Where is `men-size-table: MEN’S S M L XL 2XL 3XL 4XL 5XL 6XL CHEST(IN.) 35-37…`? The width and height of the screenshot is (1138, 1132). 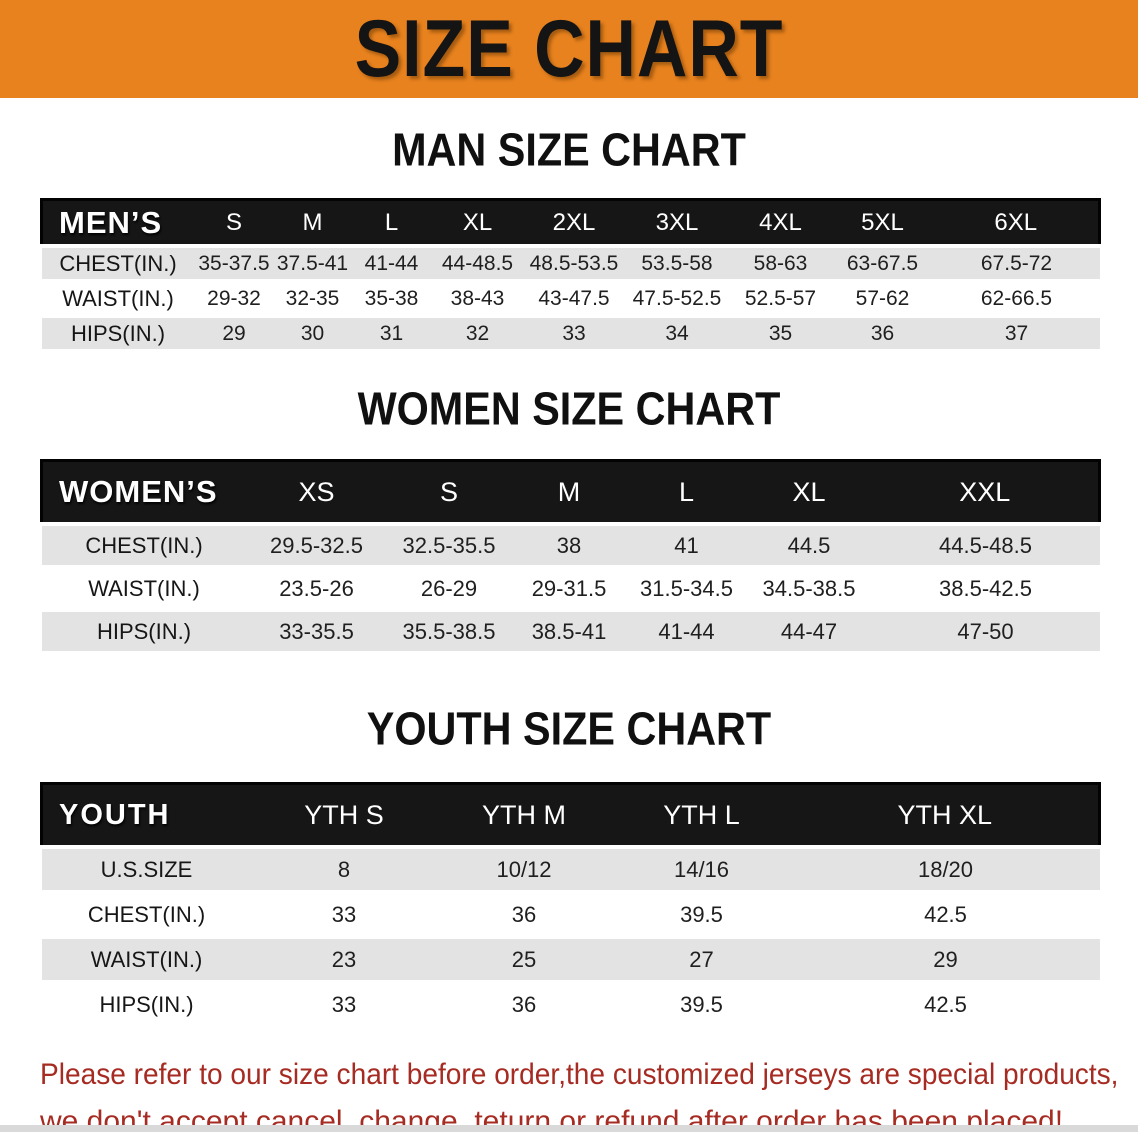 men-size-table: MEN’S S M L XL 2XL 3XL 4XL 5XL 6XL CHEST(IN.) 35-37… is located at coordinates (570, 273).